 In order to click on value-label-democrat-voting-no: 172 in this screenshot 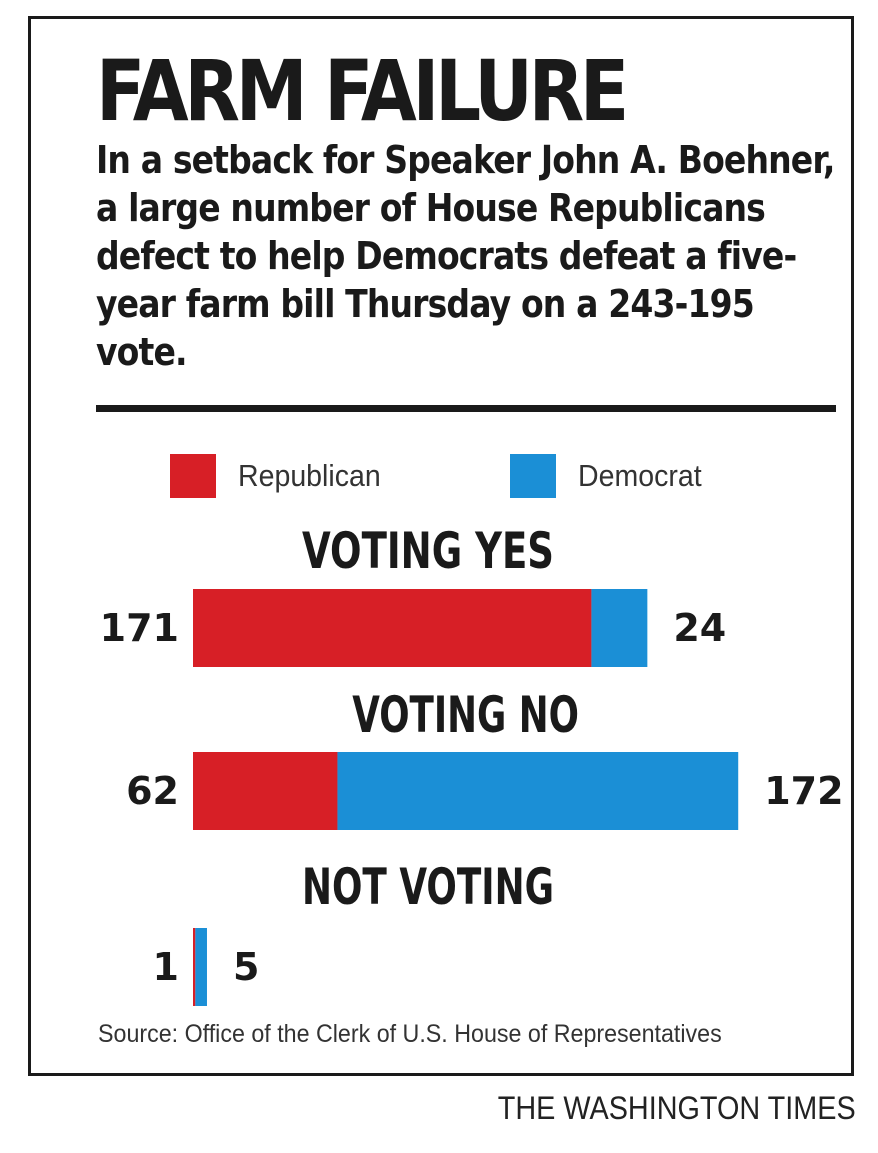, I will do `click(803, 791)`.